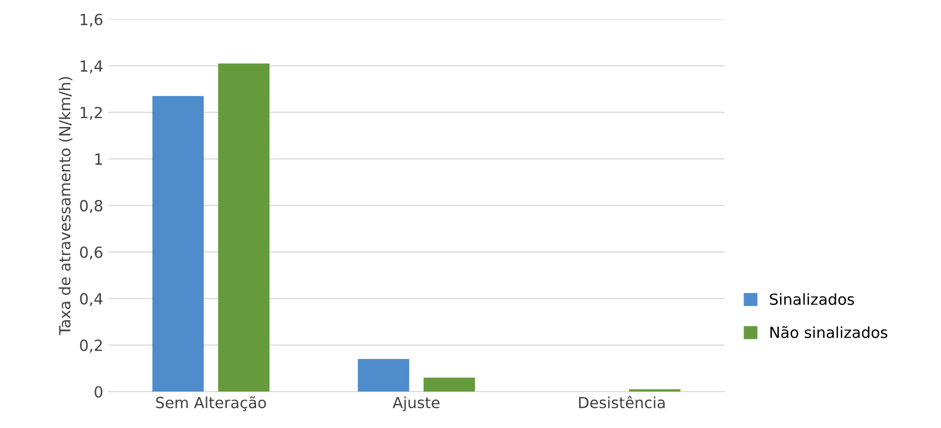  I want to click on x-tick-label: Desistência, so click(622, 402).